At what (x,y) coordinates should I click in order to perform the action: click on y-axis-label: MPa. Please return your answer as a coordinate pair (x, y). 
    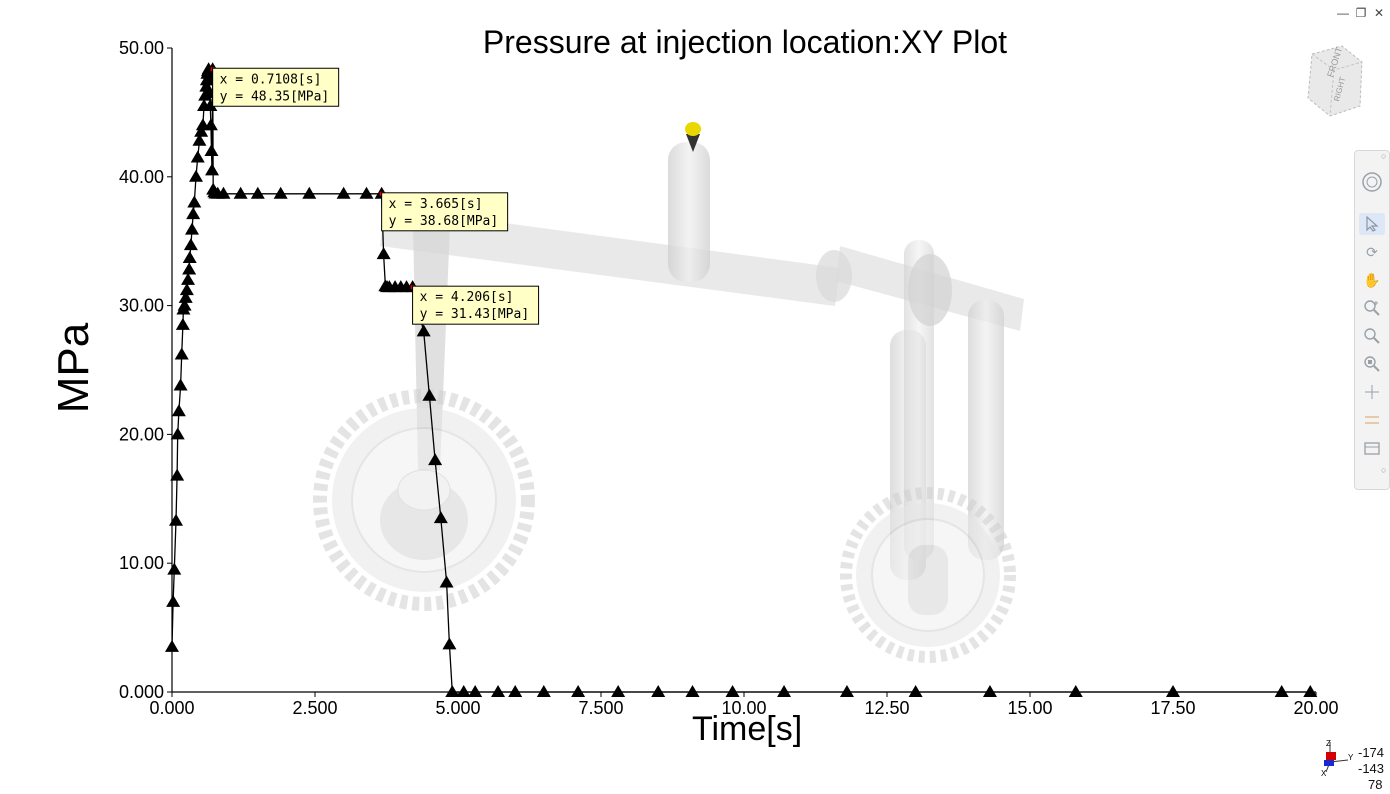
    Looking at the image, I should click on (73, 368).